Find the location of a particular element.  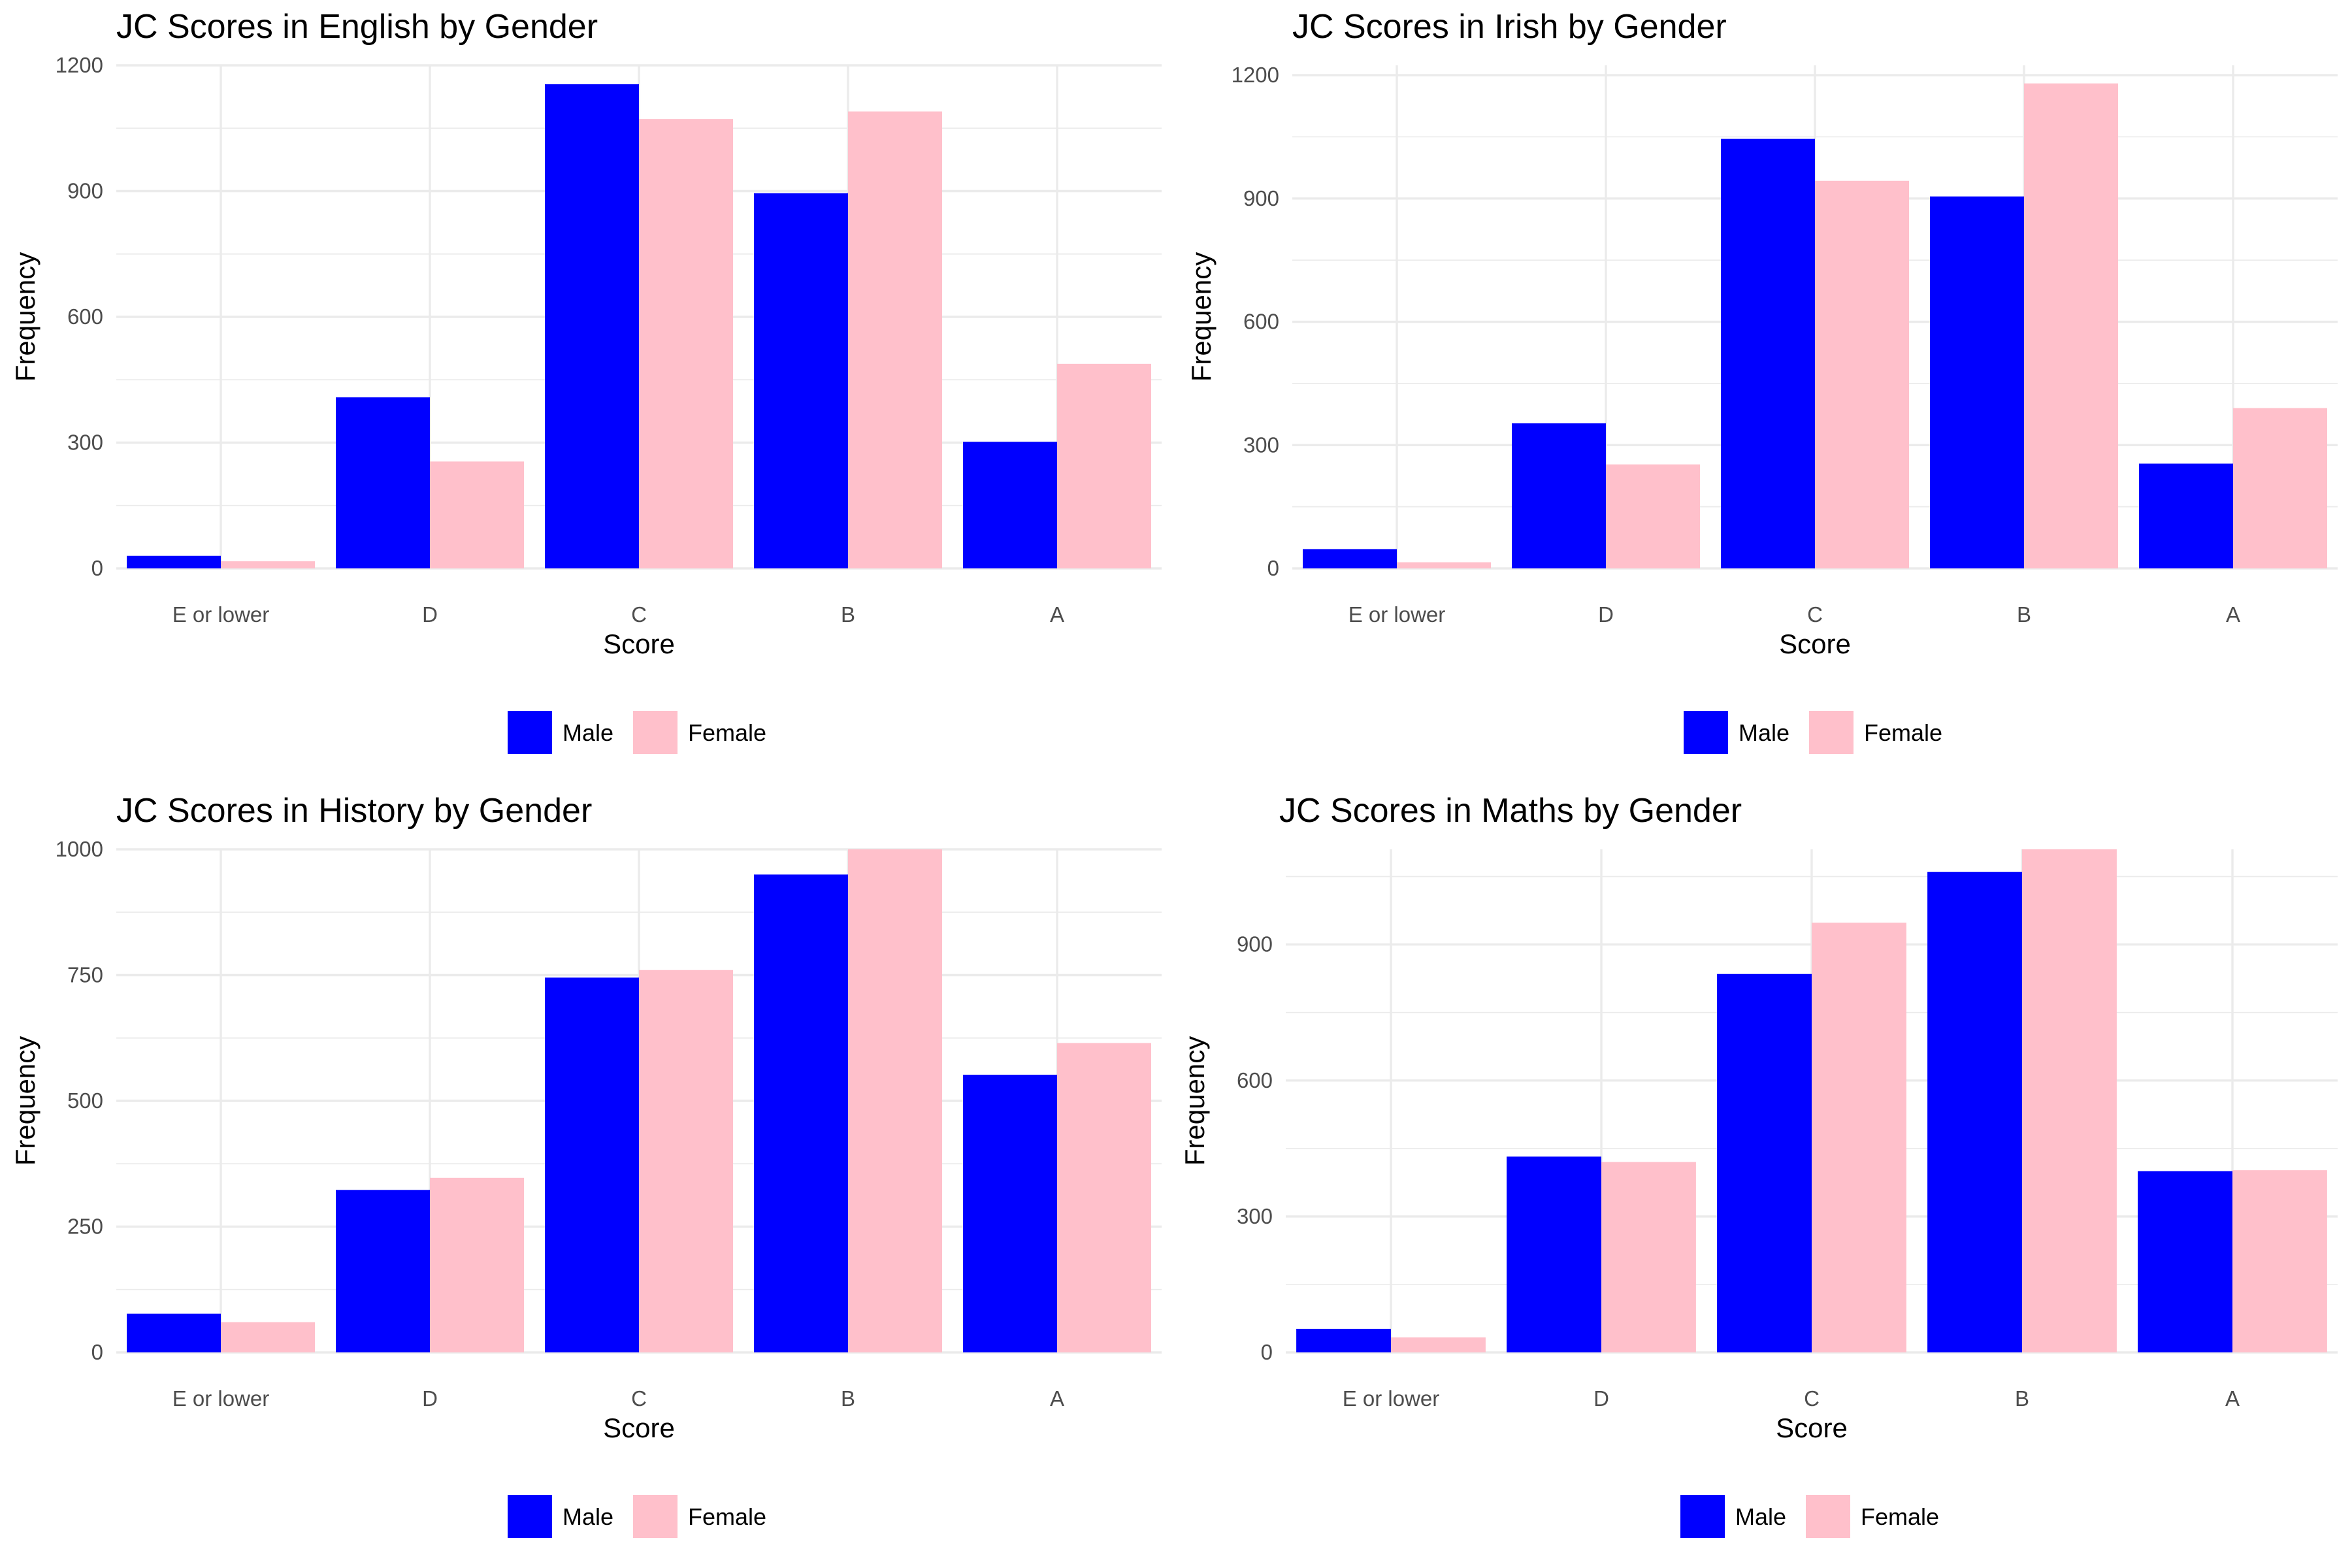

chart-title: JC Scores in History by Gender is located at coordinates (354, 811).